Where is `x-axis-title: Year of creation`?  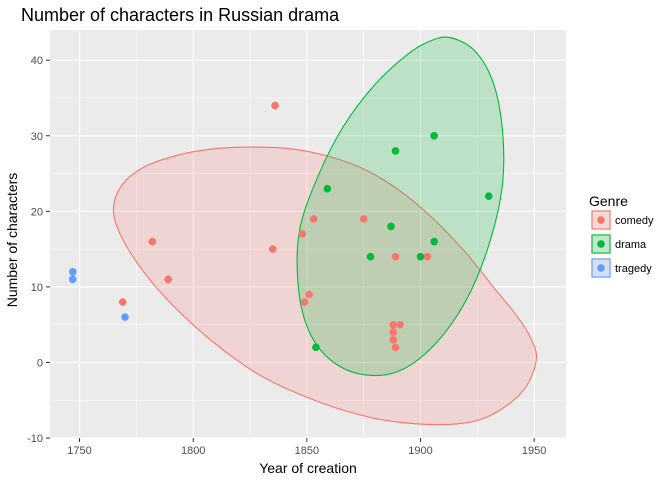 x-axis-title: Year of creation is located at coordinates (308, 468).